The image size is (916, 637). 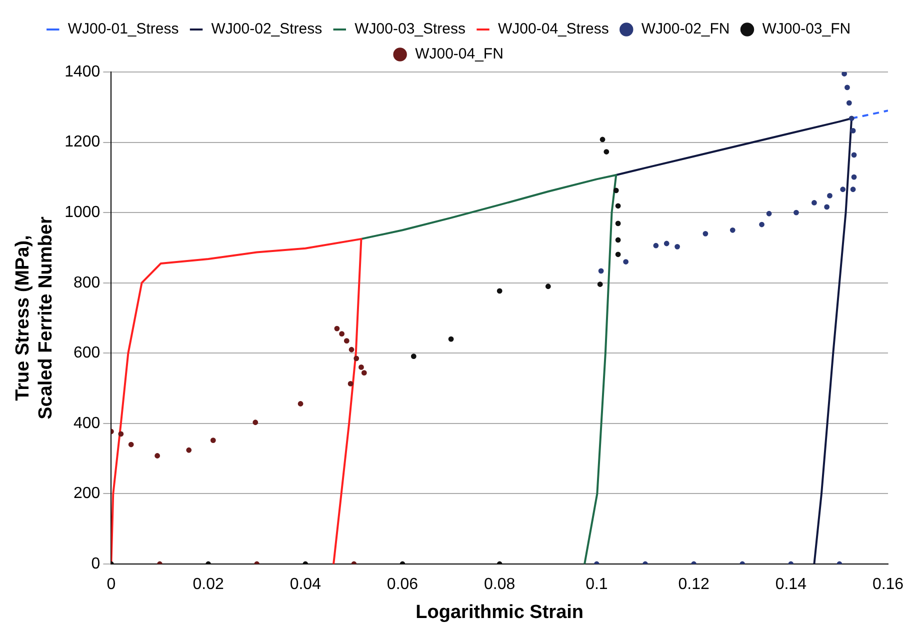 I want to click on x-tick-label: 0.06, so click(x=402, y=585).